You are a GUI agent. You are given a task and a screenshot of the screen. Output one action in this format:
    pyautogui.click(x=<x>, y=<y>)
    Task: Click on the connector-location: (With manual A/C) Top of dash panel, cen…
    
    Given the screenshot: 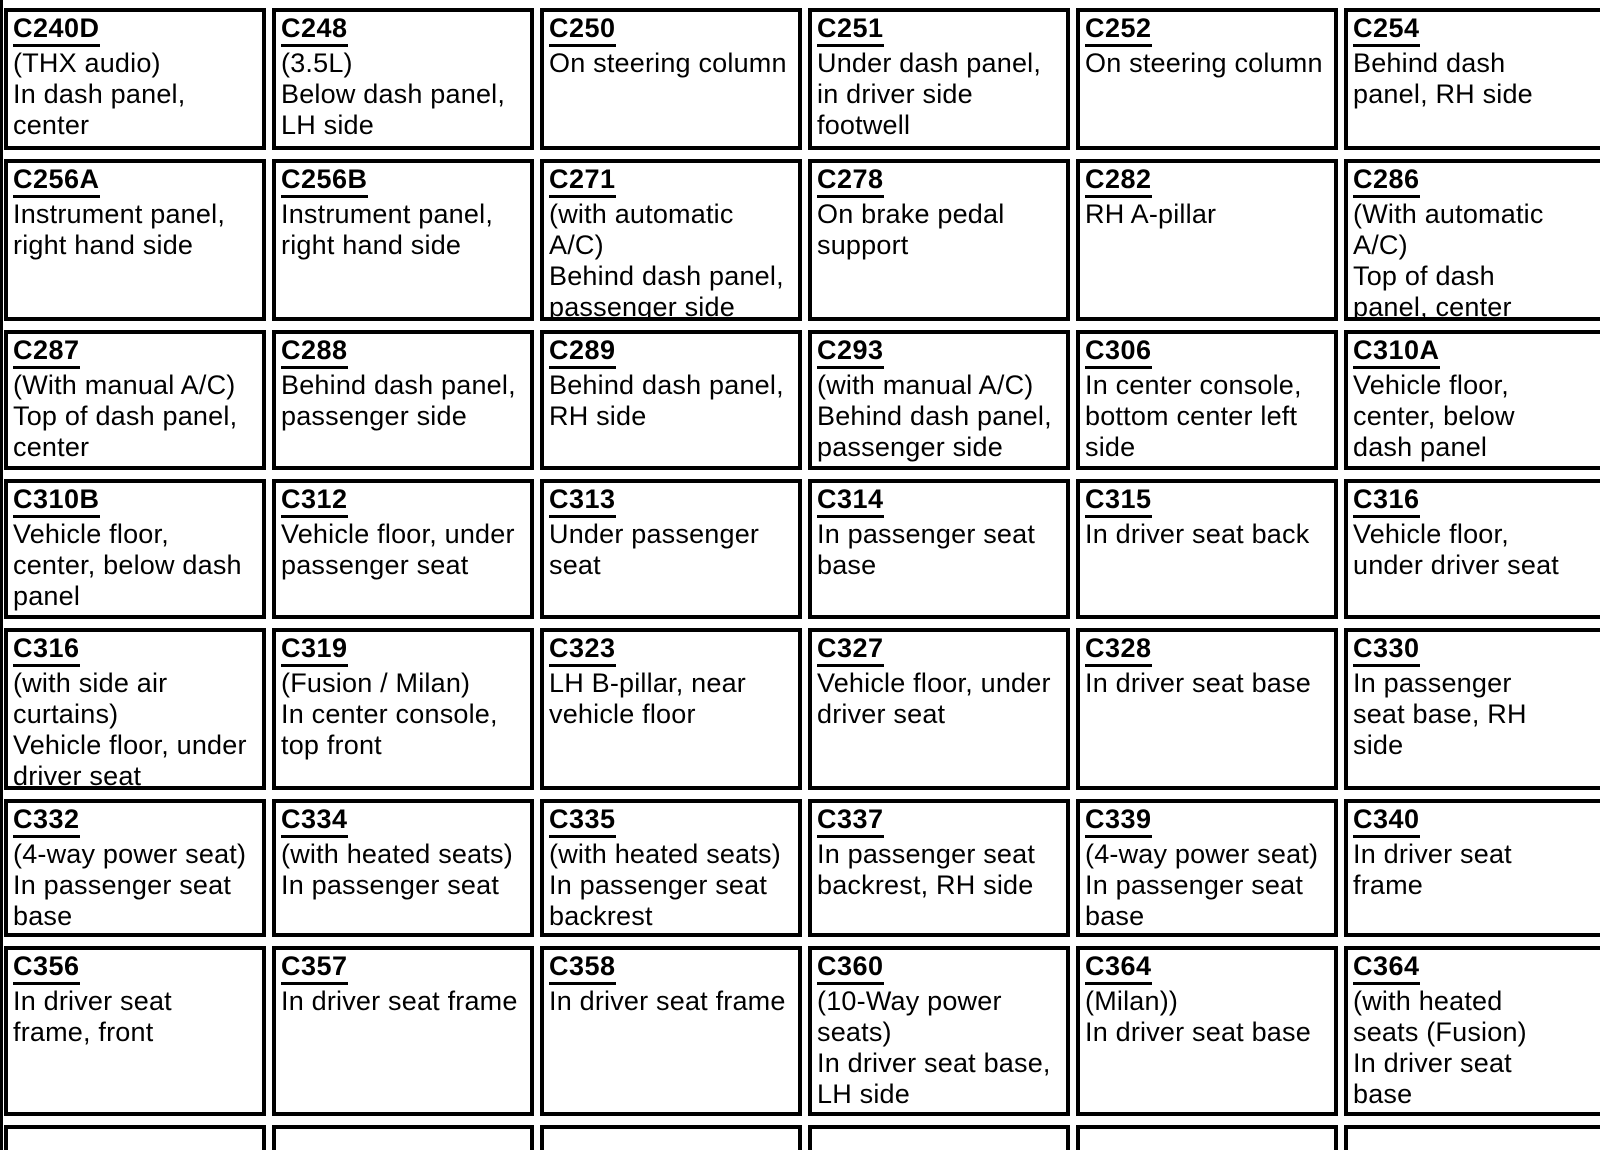 What is the action you would take?
    pyautogui.click(x=125, y=416)
    